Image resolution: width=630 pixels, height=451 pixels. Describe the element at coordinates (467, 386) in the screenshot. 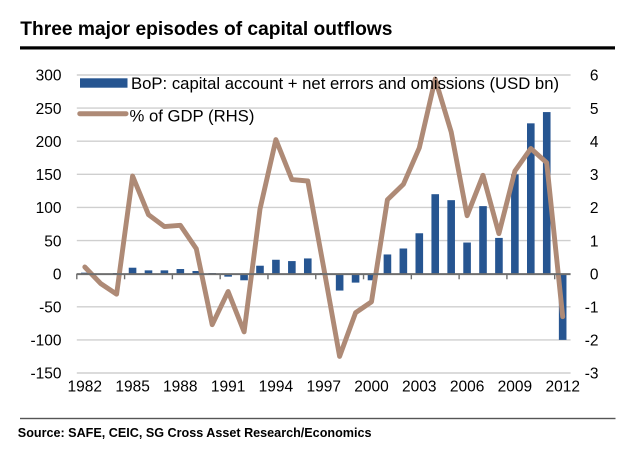

I see `svg-text: 2006` at that location.